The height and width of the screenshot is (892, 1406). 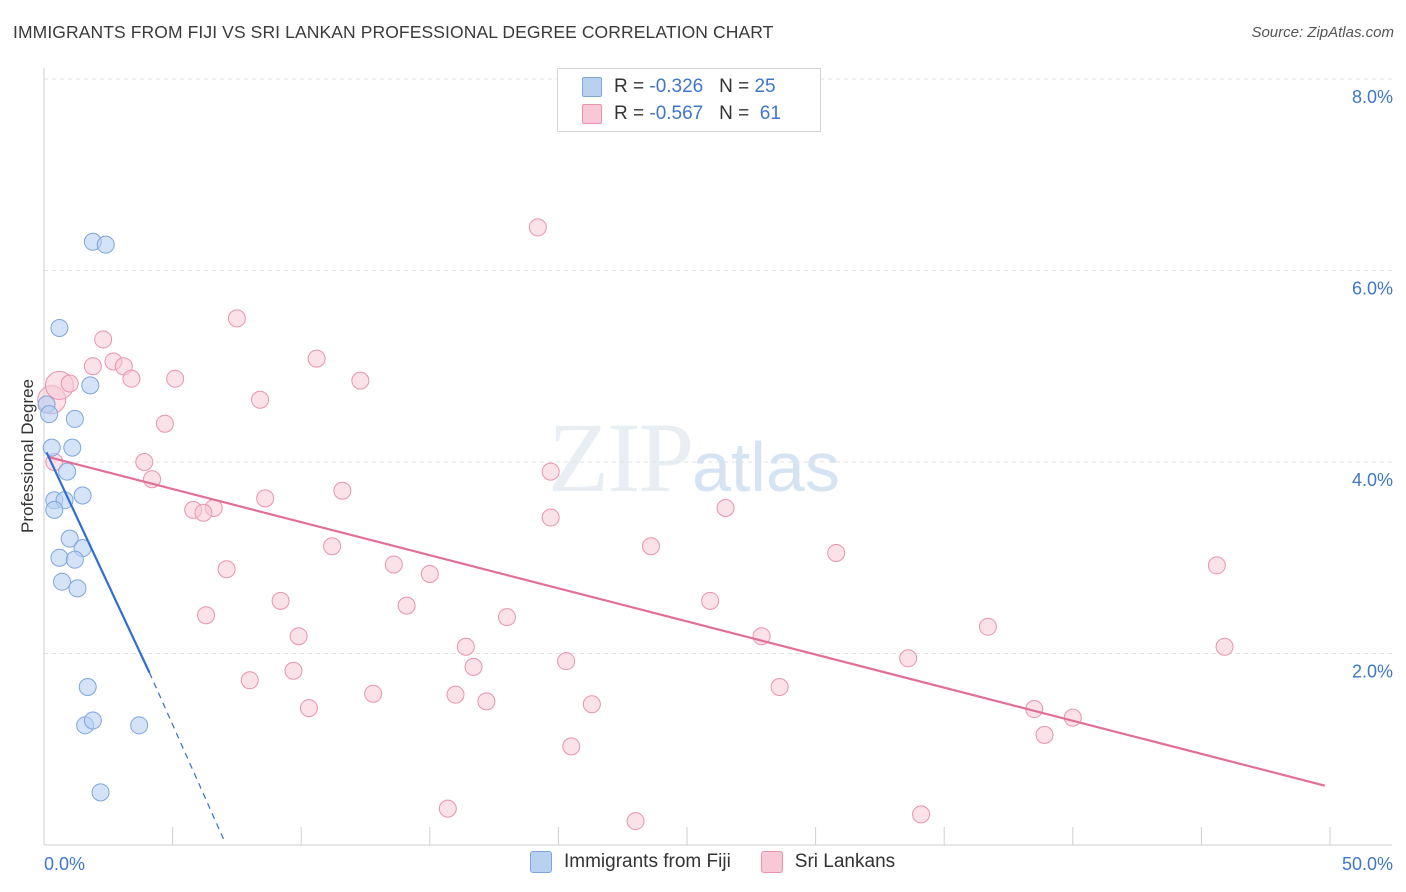 I want to click on legend-swatch-fiji, so click(x=541, y=862).